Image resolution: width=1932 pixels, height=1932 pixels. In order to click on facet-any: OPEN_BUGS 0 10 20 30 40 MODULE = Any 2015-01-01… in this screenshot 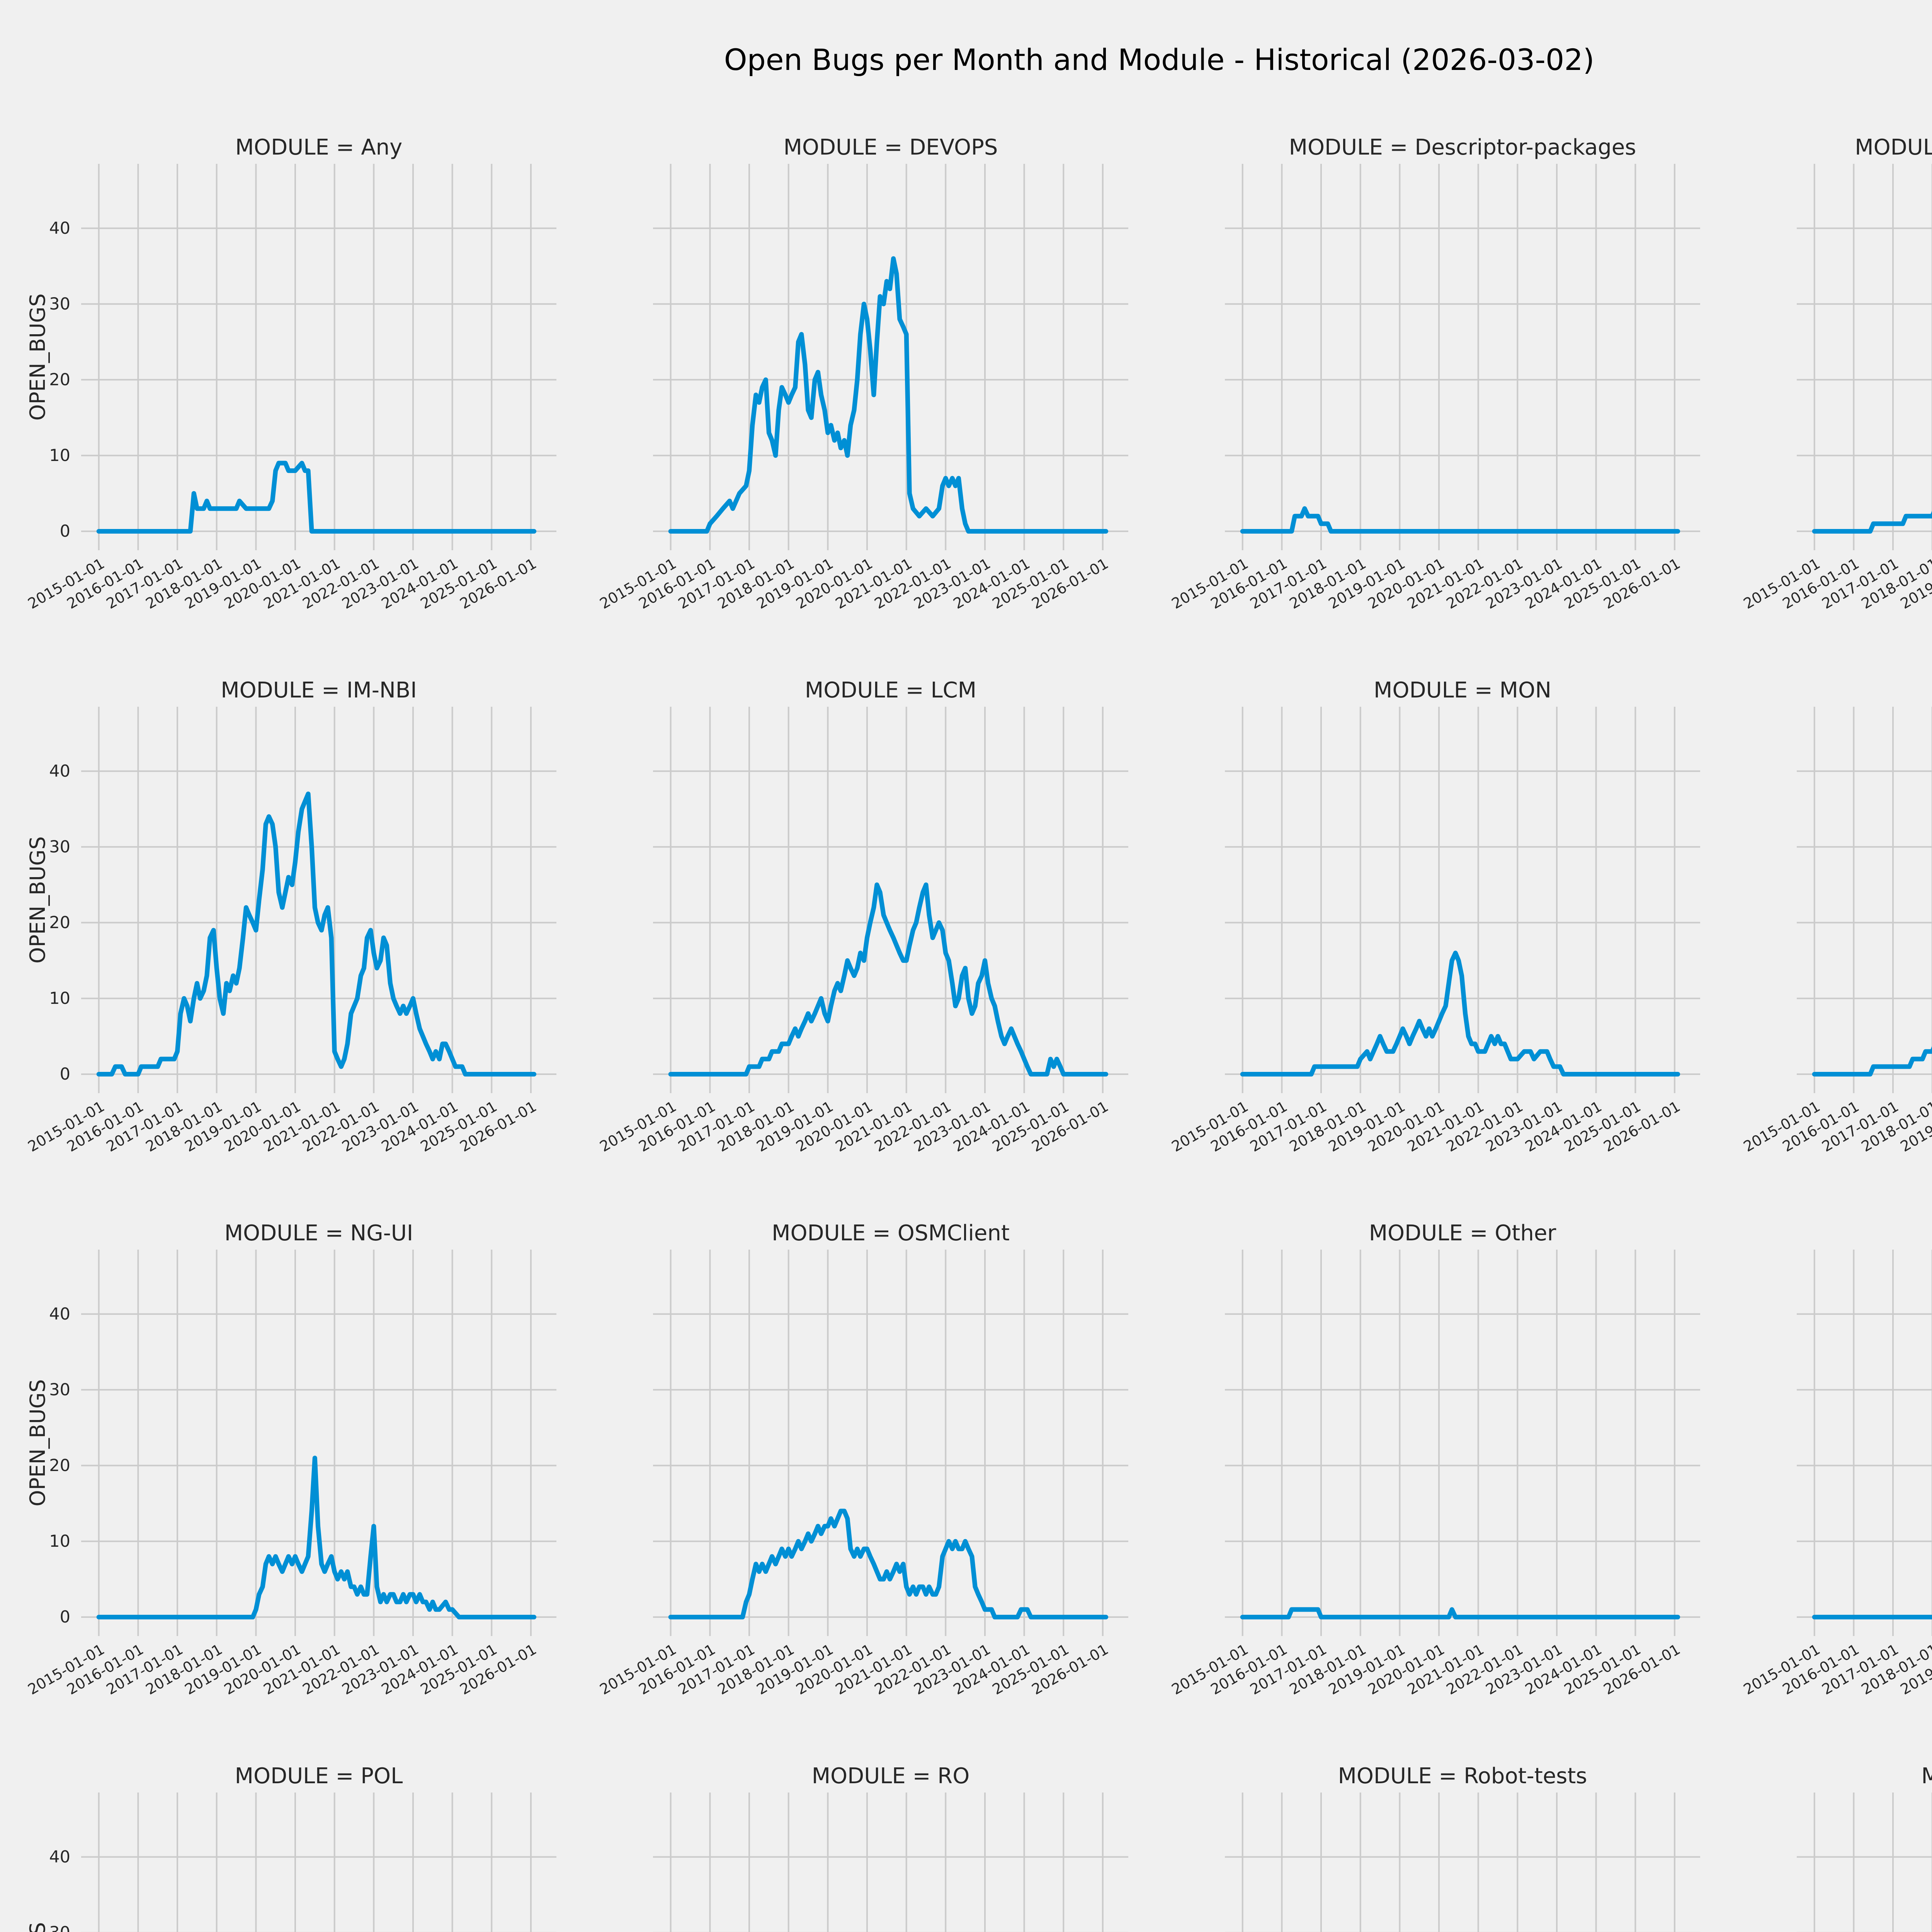, I will do `click(301, 407)`.